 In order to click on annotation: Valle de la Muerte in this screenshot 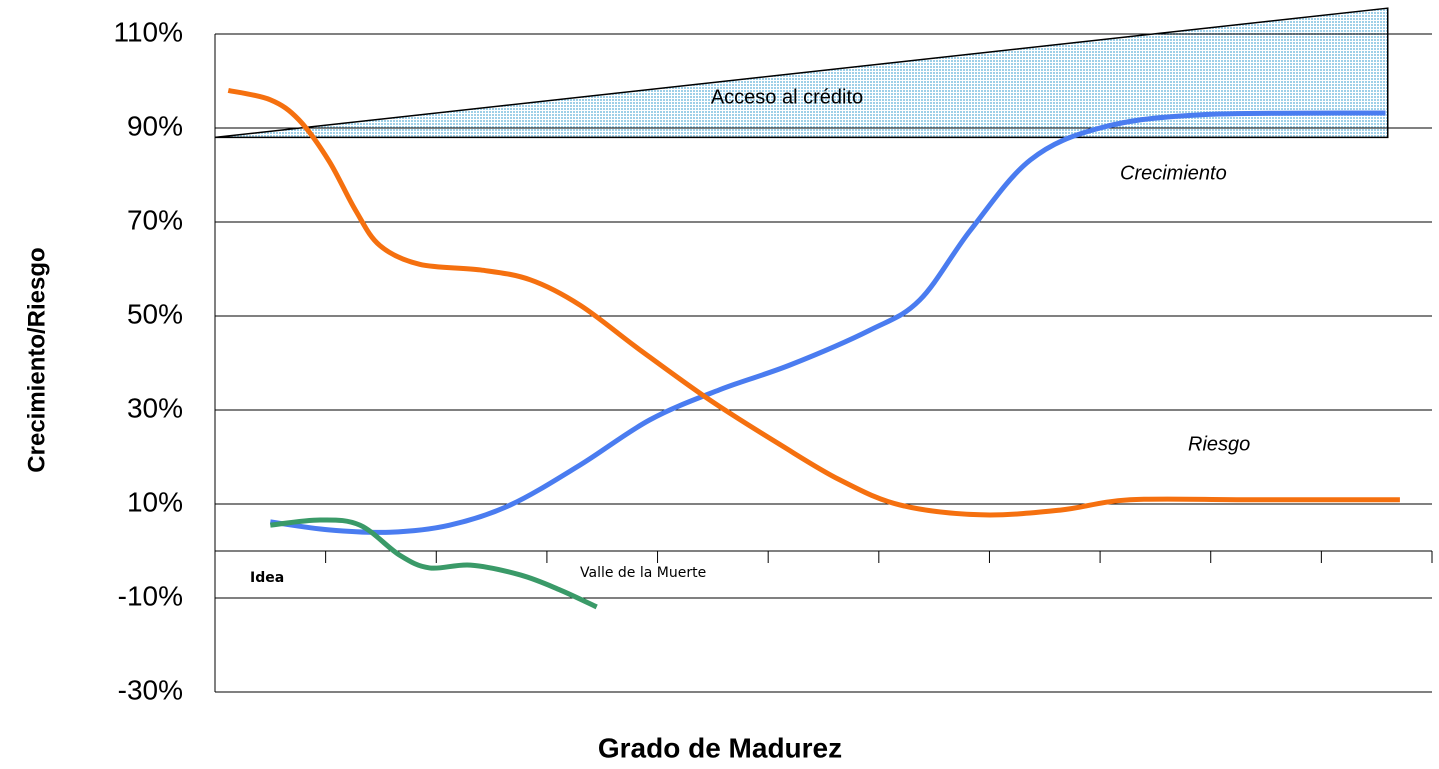, I will do `click(643, 573)`.